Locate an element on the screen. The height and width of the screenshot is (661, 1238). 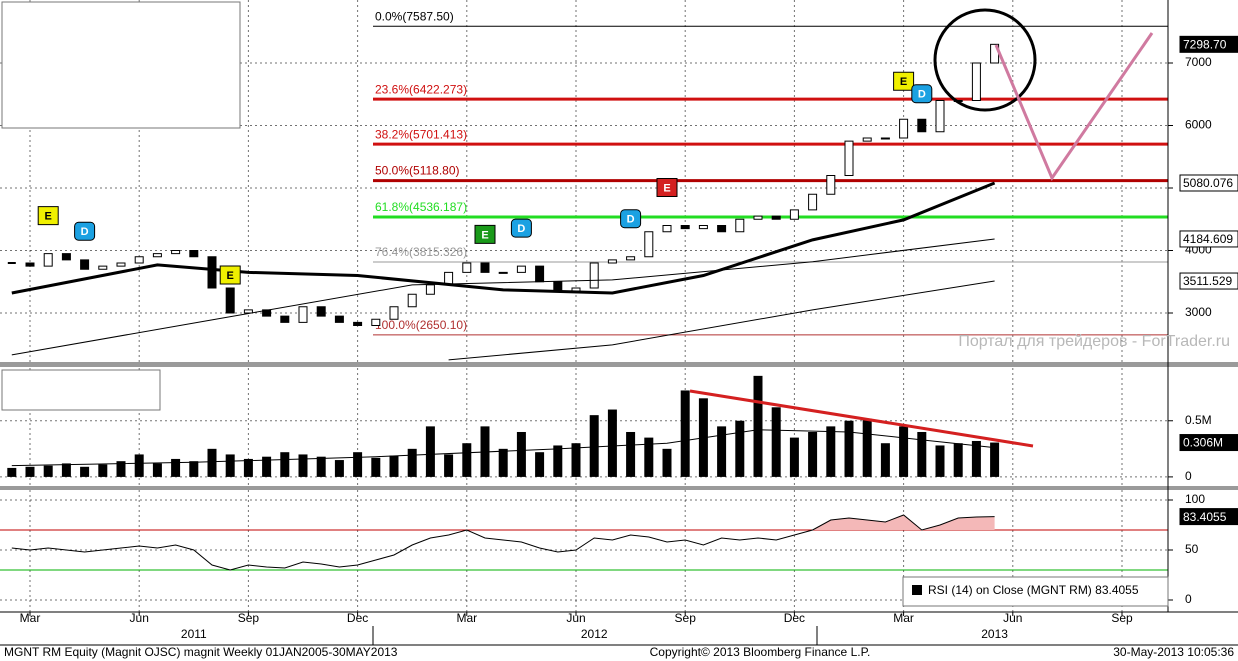
end-label: 0.306M is located at coordinates (1203, 443).